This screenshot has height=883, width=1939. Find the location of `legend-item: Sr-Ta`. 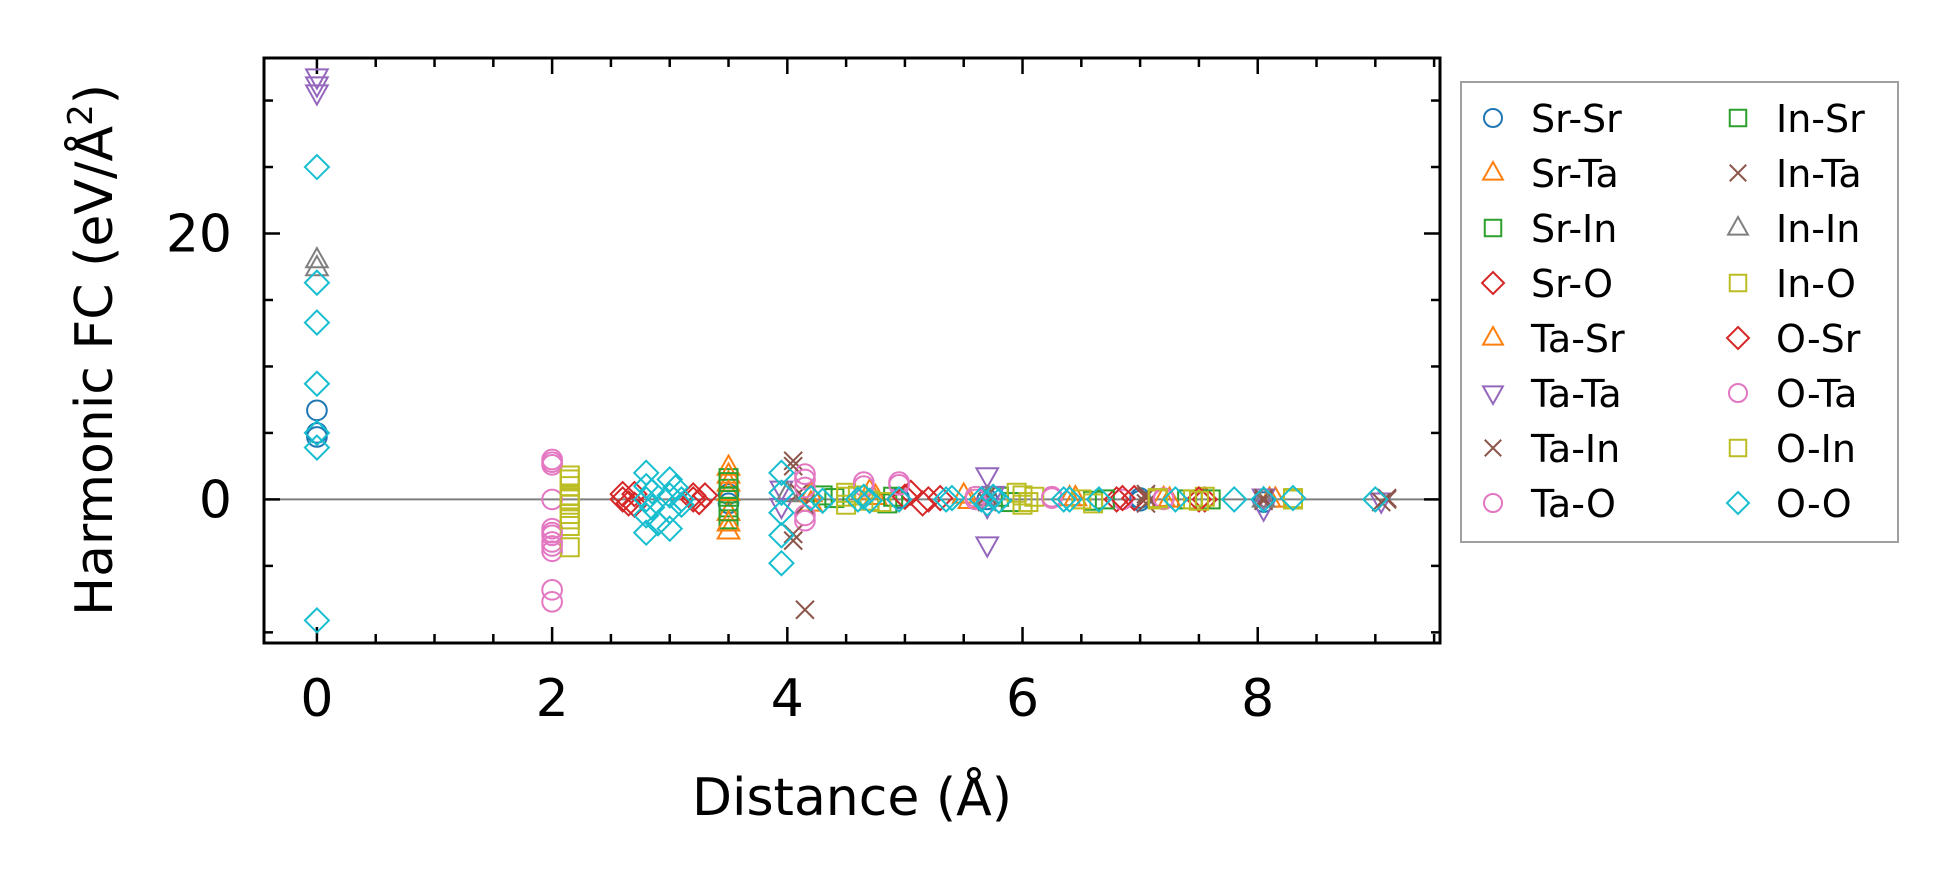

legend-item: Sr-Ta is located at coordinates (1550, 174).